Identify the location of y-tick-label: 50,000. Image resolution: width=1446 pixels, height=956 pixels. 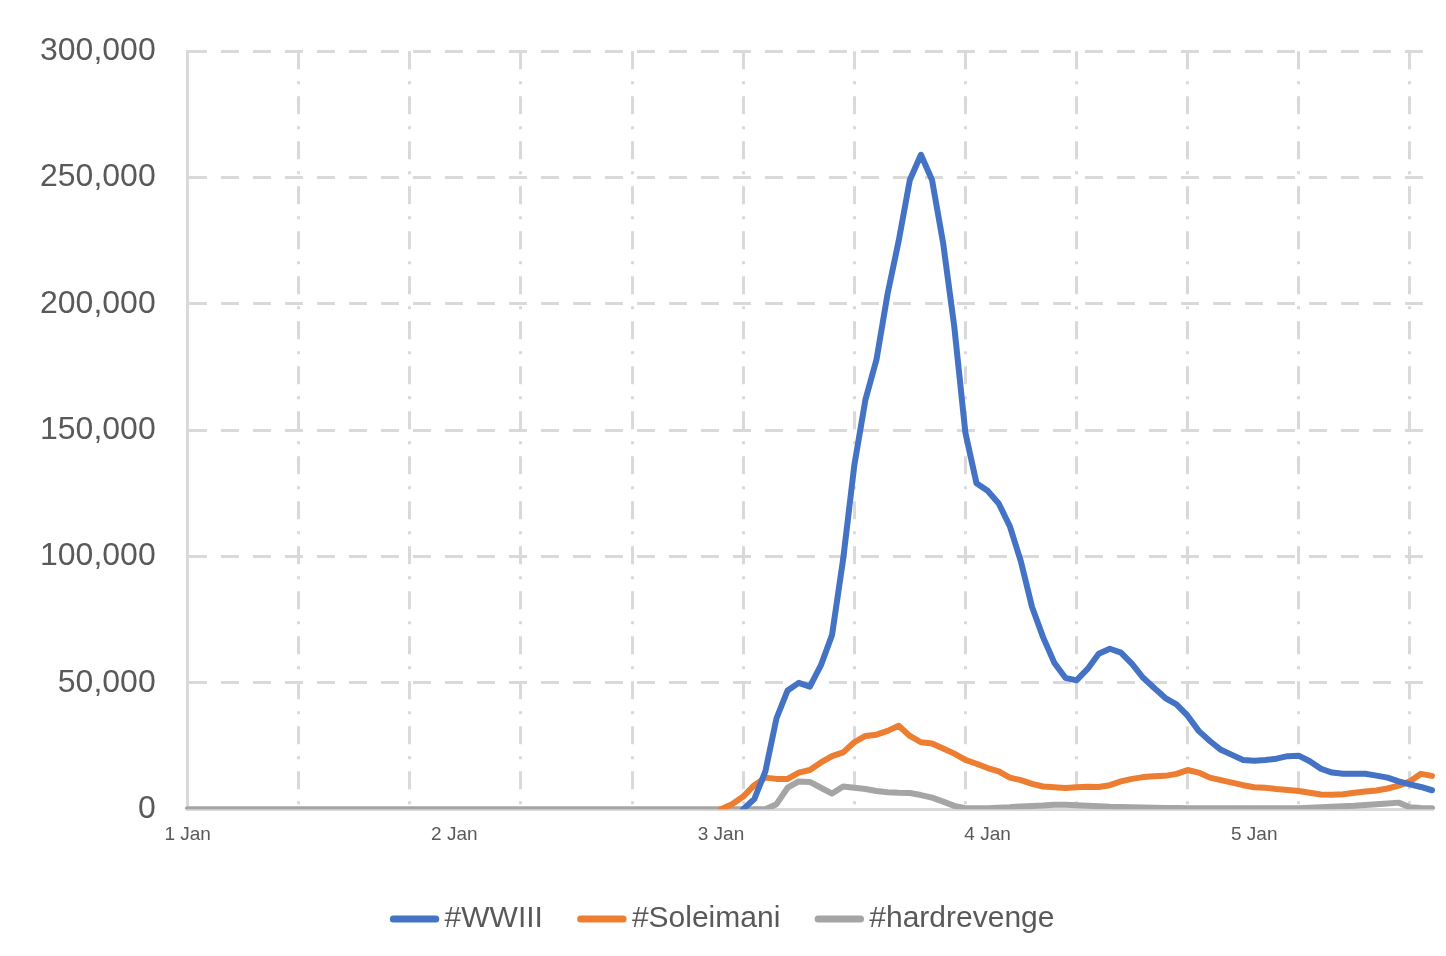
(106, 680).